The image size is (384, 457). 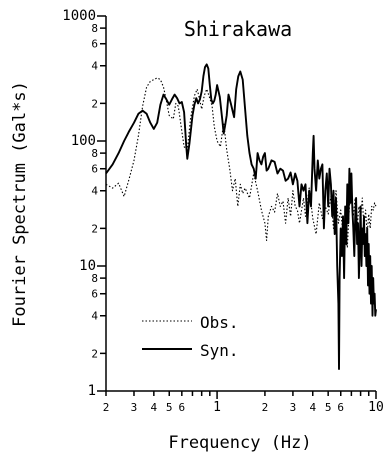 What do you see at coordinates (238, 29) in the screenshot?
I see `chart-title: Shirakawa` at bounding box center [238, 29].